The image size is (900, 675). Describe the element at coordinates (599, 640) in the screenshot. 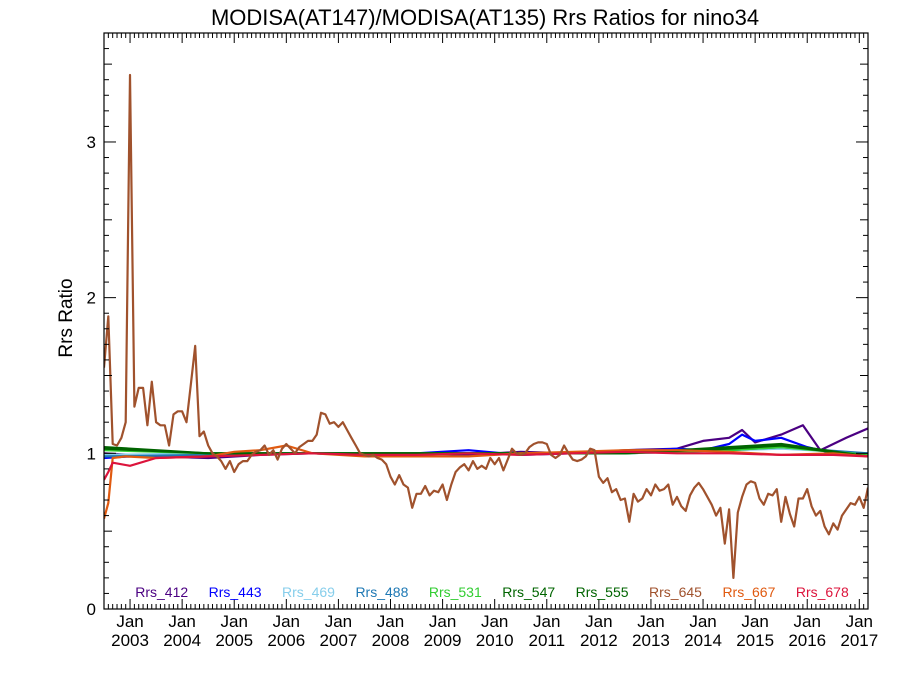

I see `x-tick-label-year: 2012` at that location.